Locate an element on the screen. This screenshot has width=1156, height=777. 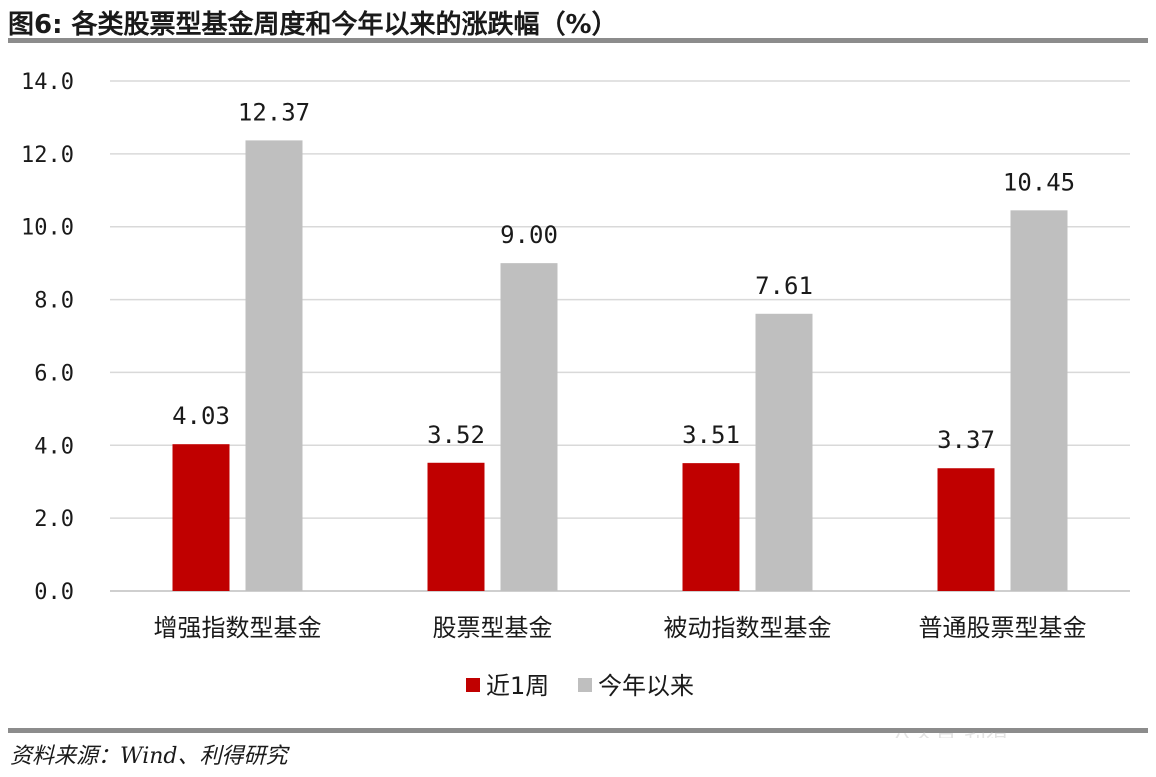
y-tick-label: 14.0 is located at coordinates (47, 82).